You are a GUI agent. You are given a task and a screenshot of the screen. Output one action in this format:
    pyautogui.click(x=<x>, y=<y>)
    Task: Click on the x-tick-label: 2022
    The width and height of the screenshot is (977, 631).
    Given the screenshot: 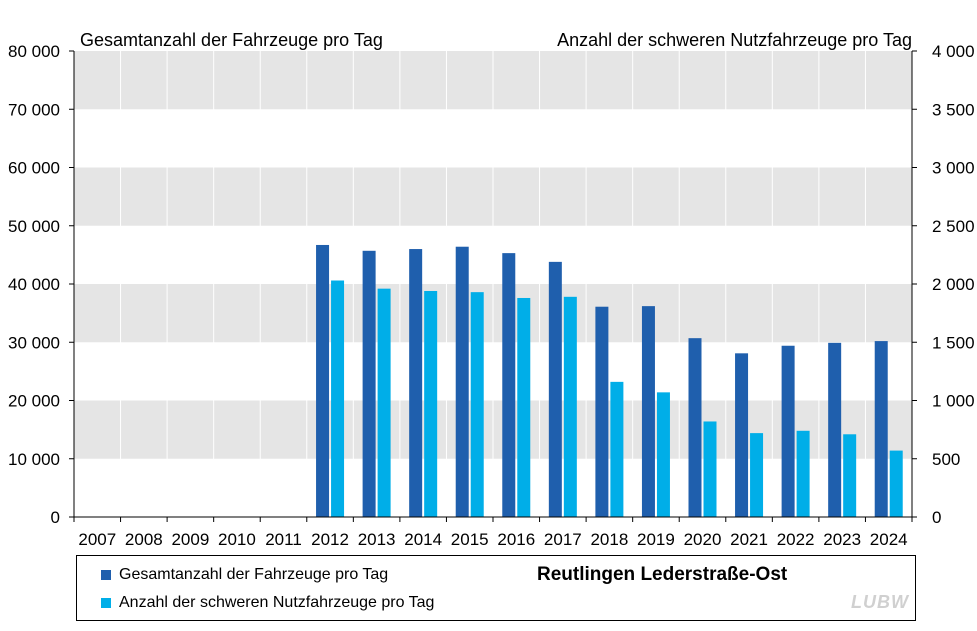 What is the action you would take?
    pyautogui.click(x=796, y=539)
    